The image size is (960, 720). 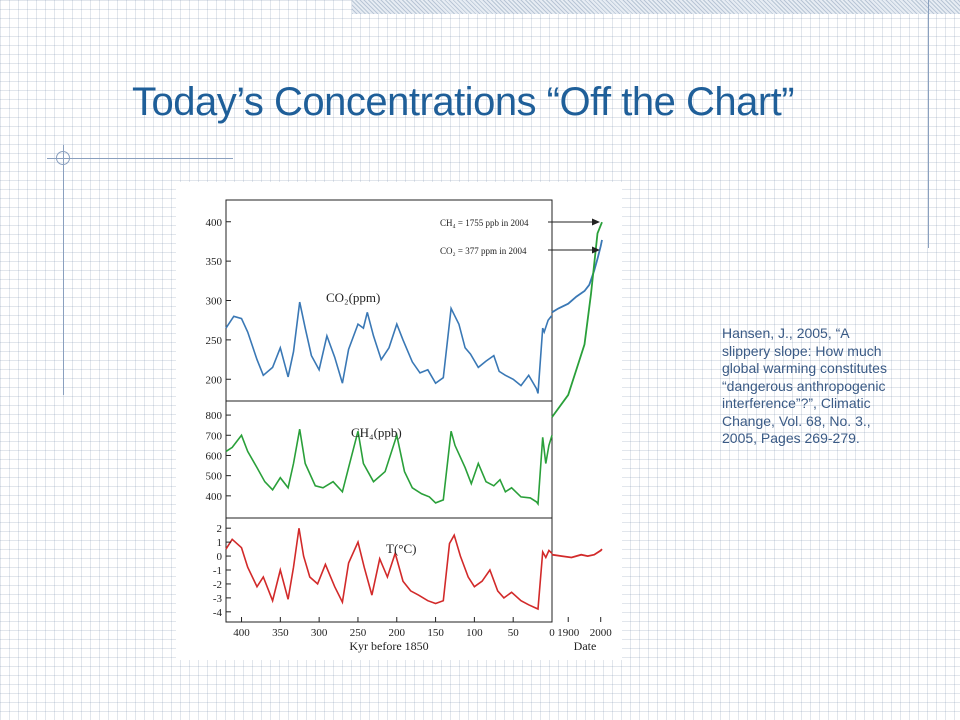 What do you see at coordinates (353, 297) in the screenshot?
I see `panel-label-co2: CO₂(ppm)` at bounding box center [353, 297].